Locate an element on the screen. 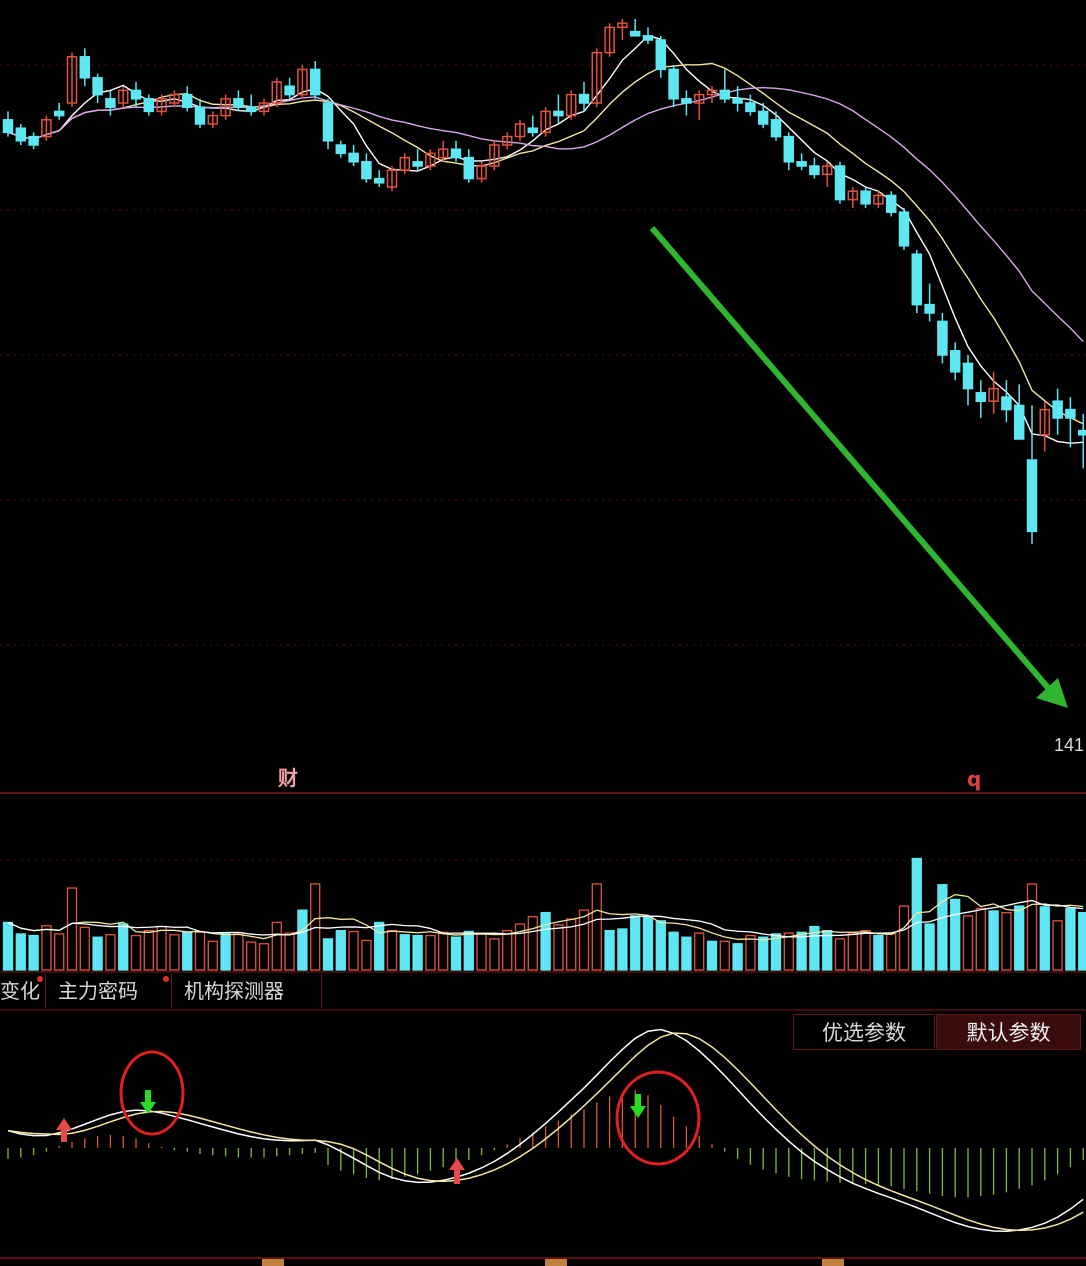 The width and height of the screenshot is (1086, 1266). sell-signal-circle is located at coordinates (658, 1118).